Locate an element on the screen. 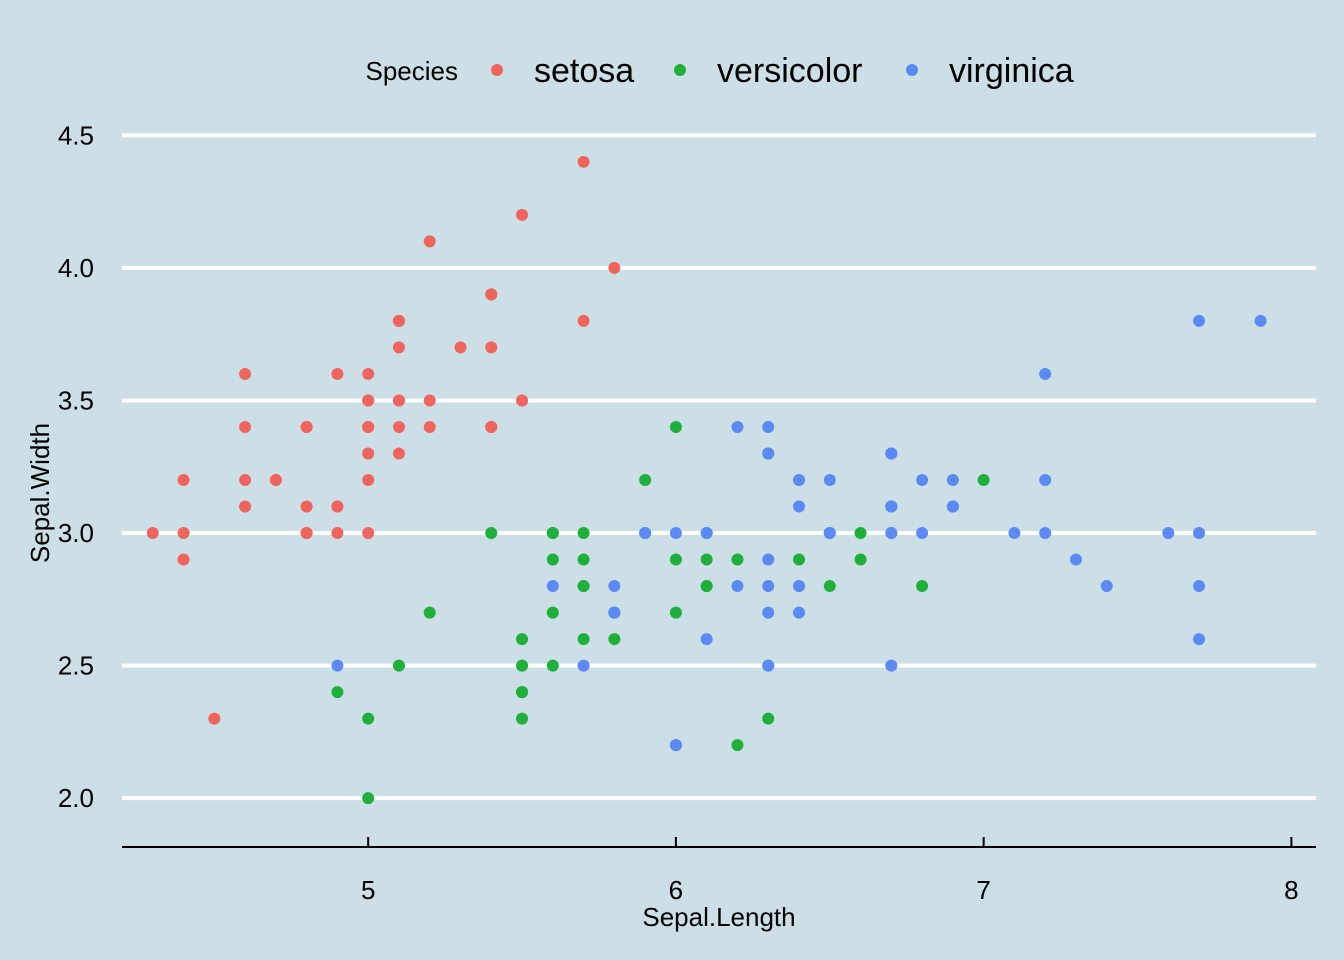 Image resolution: width=1344 pixels, height=960 pixels. legend: Species setosa versicolor virginica is located at coordinates (720, 71).